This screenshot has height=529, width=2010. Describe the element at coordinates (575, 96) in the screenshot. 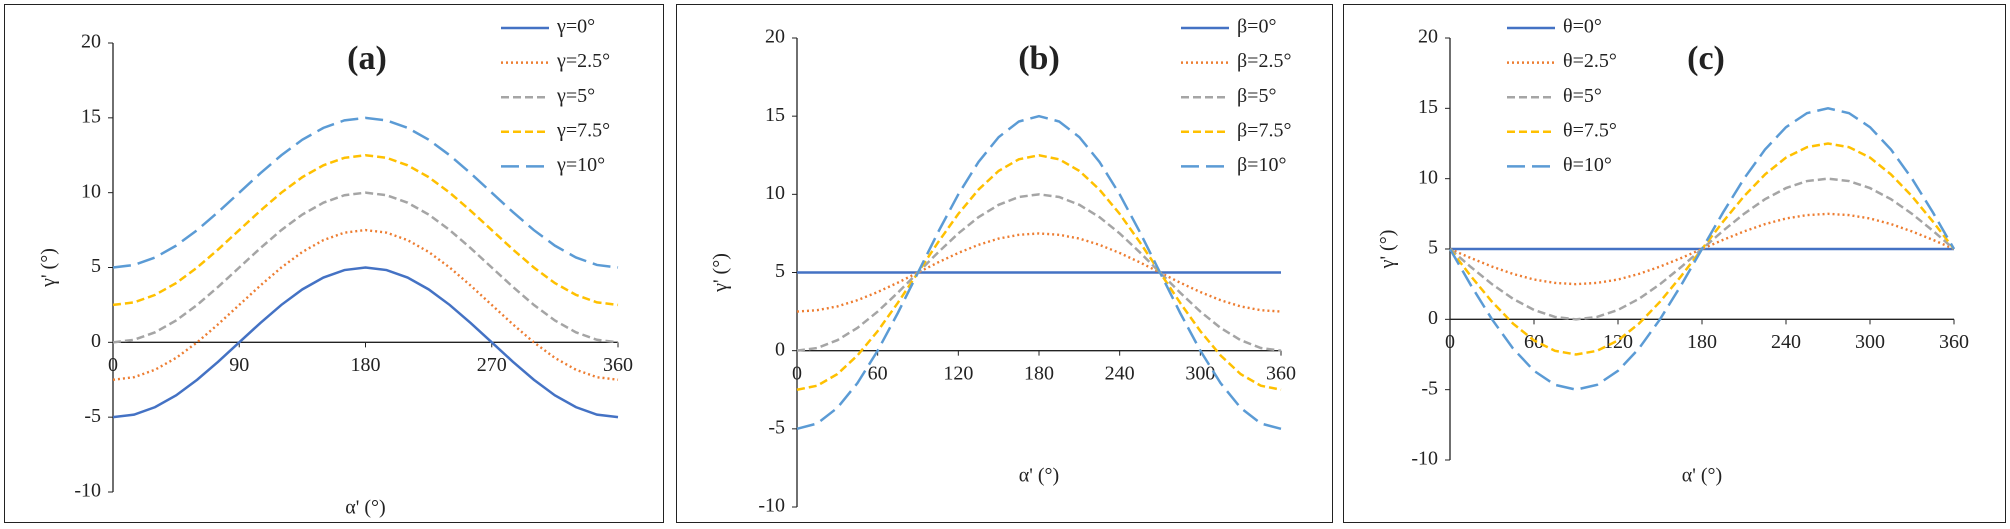

I see `legend-label: γ=5°` at that location.